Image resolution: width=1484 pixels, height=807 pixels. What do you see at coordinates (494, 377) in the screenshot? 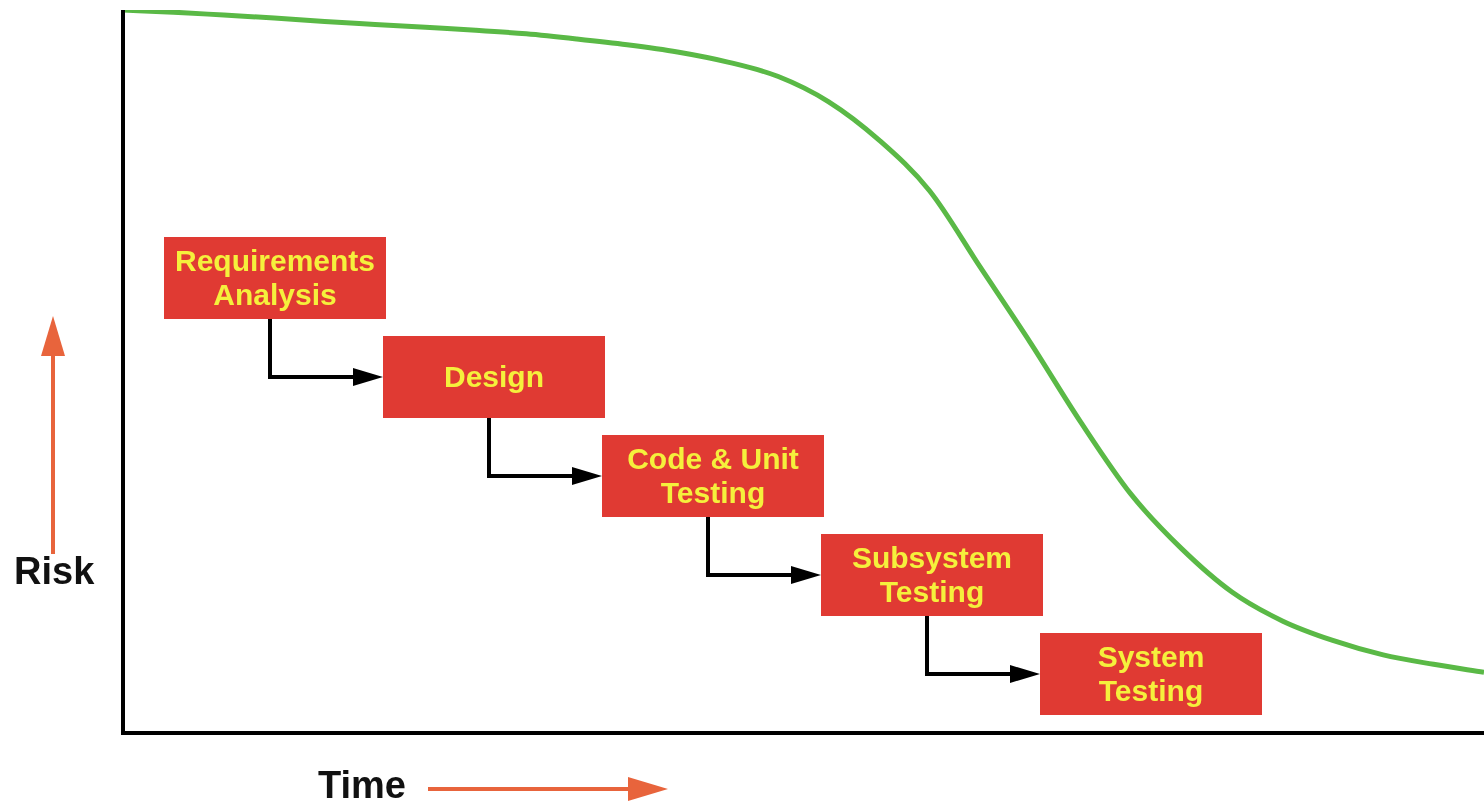
I see `step-box: Design` at bounding box center [494, 377].